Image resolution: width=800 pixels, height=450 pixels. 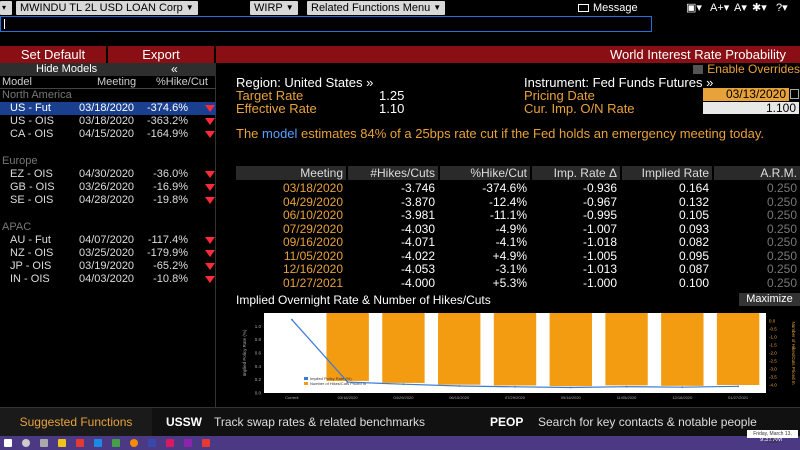 What do you see at coordinates (782, 8) in the screenshot?
I see `help-icon: ?▾` at bounding box center [782, 8].